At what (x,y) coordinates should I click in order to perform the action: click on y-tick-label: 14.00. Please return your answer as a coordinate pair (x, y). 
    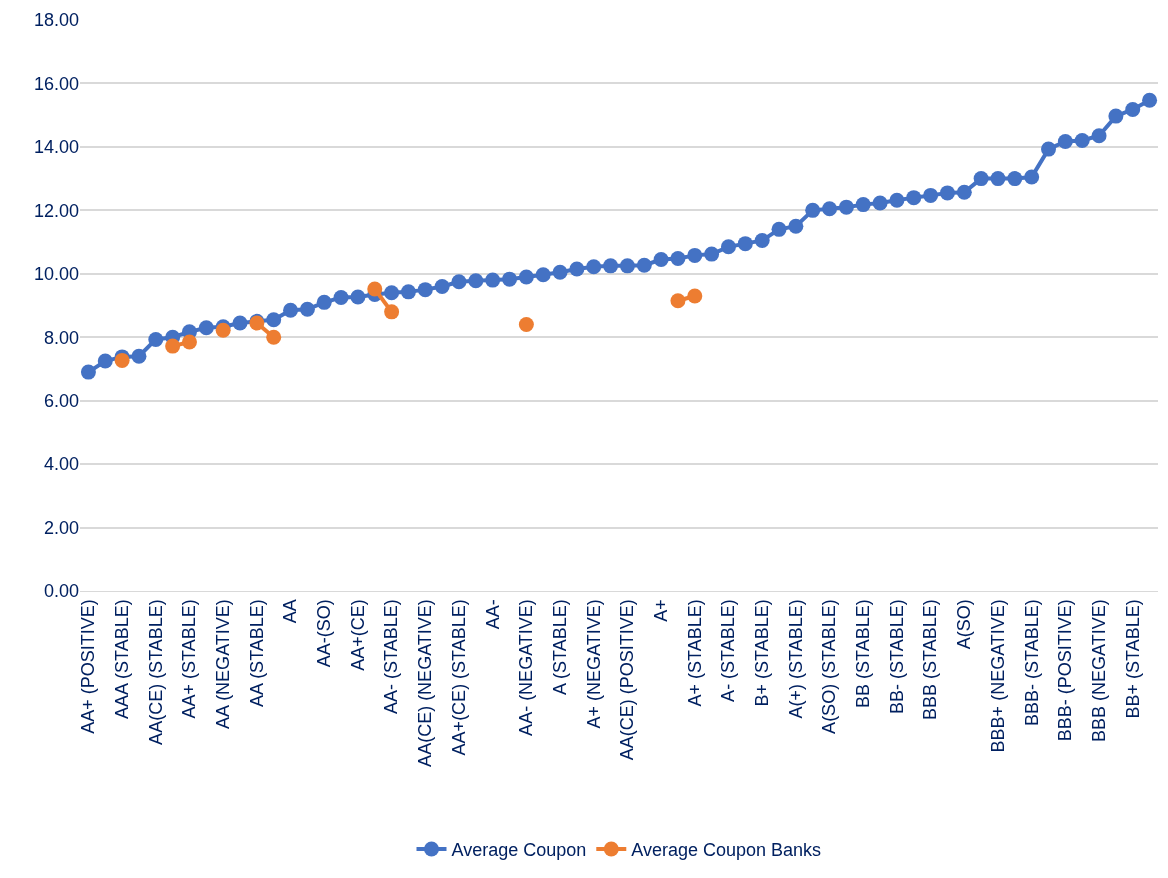
    Looking at the image, I should click on (56, 147).